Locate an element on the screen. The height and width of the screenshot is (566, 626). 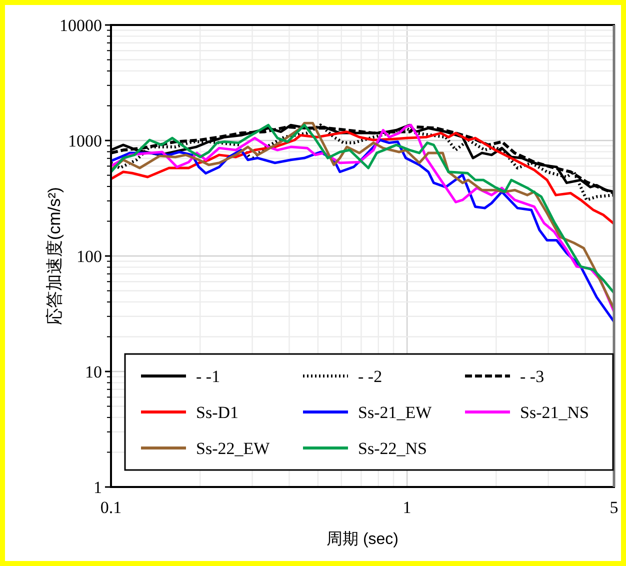
x-tick-label: 5 is located at coordinates (614, 507).